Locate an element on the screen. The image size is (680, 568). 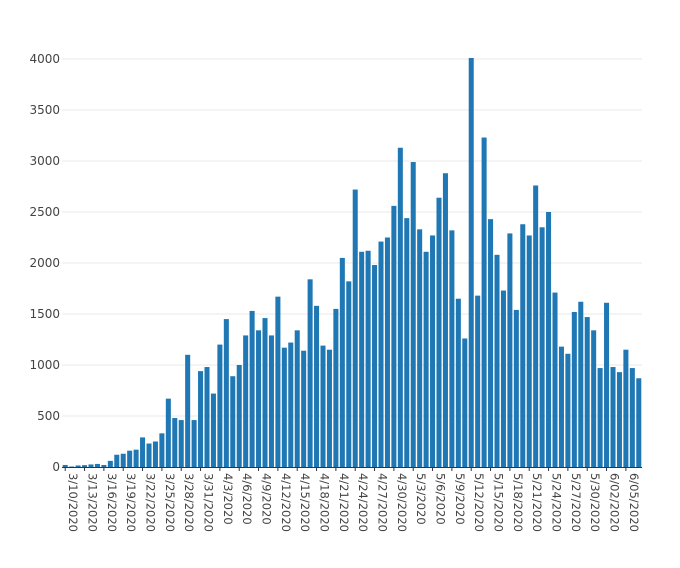
x-tick-label: 5/9/2020 is located at coordinates (460, 499).